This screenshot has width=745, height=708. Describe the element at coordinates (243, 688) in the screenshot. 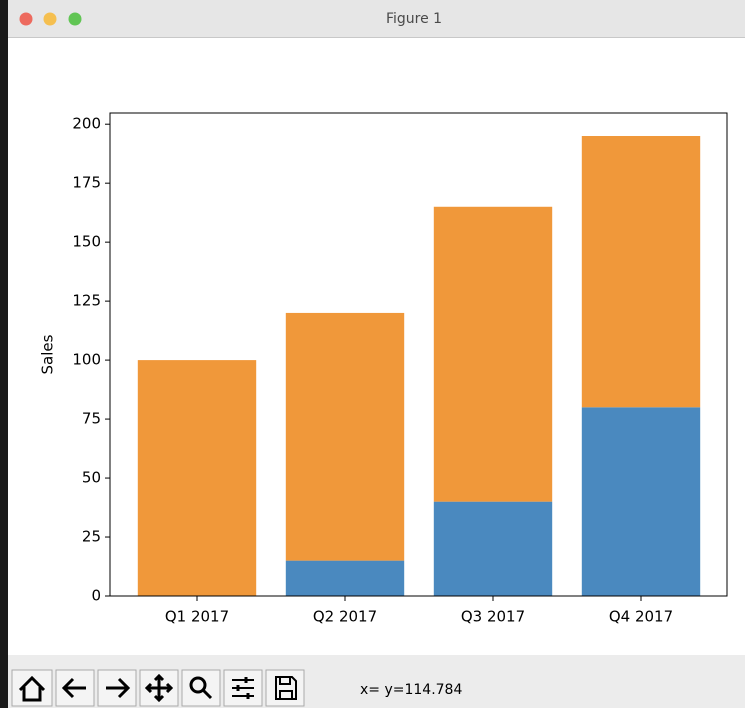

I see `configure-button` at that location.